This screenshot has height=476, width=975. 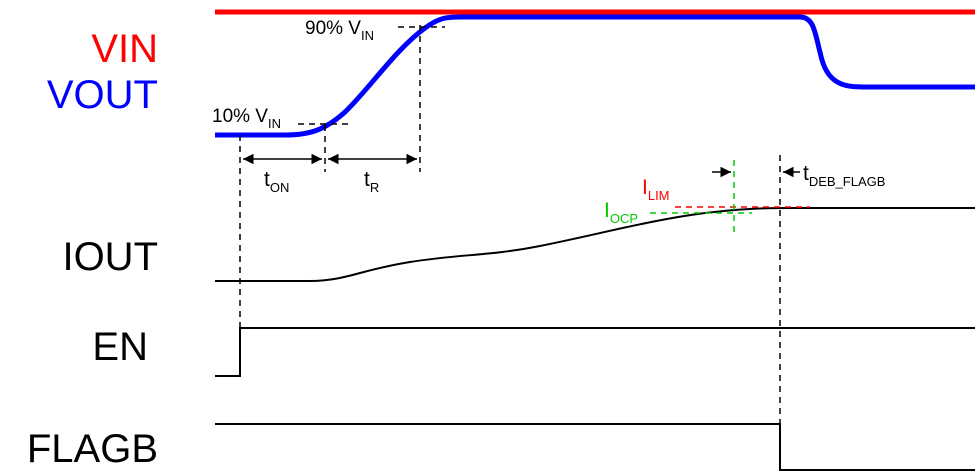 What do you see at coordinates (102, 95) in the screenshot?
I see `vout-label: VOUT` at bounding box center [102, 95].